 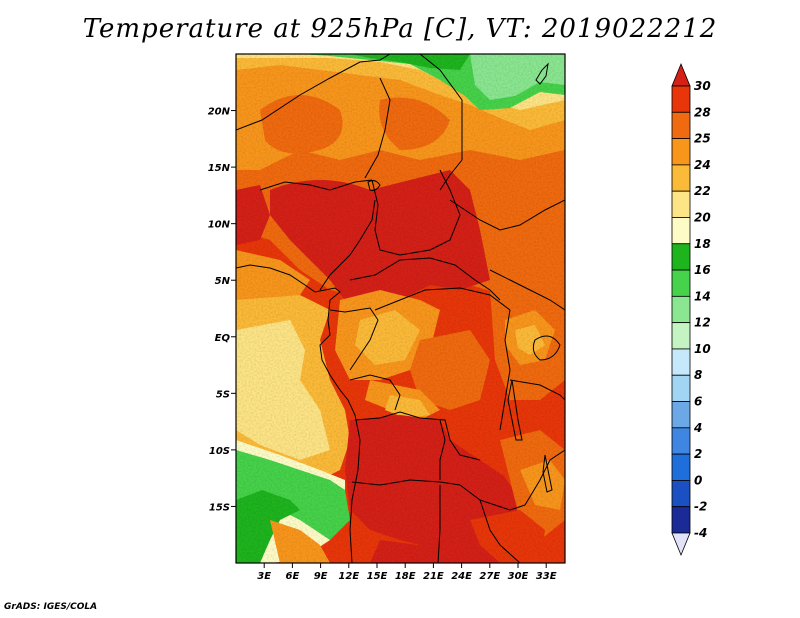 I want to click on colorbar-label: 14, so click(x=702, y=296).